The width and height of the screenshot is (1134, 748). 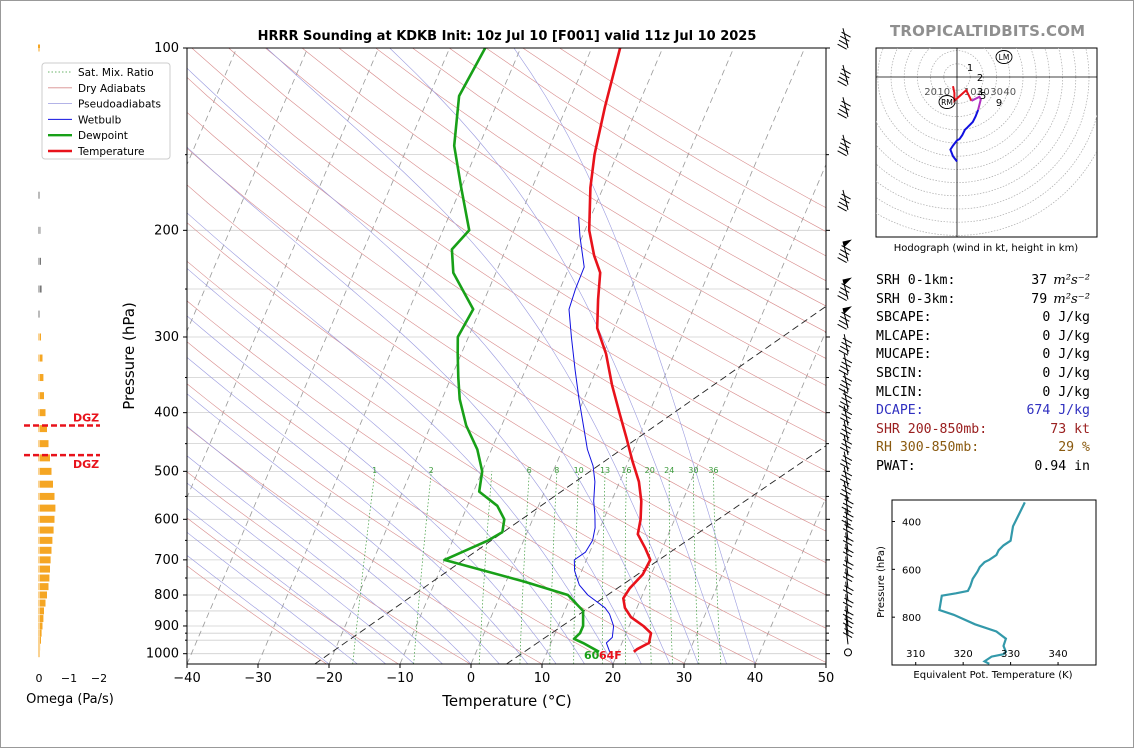 What do you see at coordinates (900, 411) in the screenshot?
I see `param-label: DCAPE:` at bounding box center [900, 411].